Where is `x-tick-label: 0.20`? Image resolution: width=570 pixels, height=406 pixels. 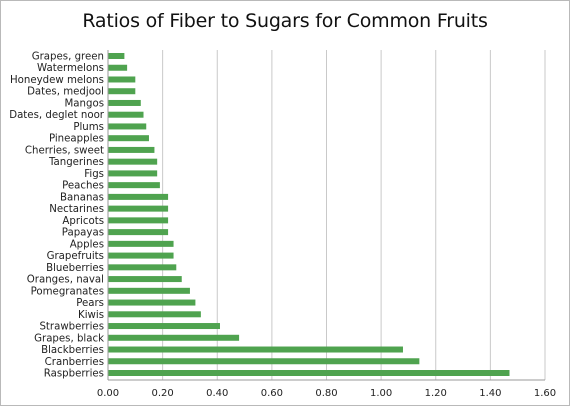 x-tick-label: 0.20 is located at coordinates (162, 393).